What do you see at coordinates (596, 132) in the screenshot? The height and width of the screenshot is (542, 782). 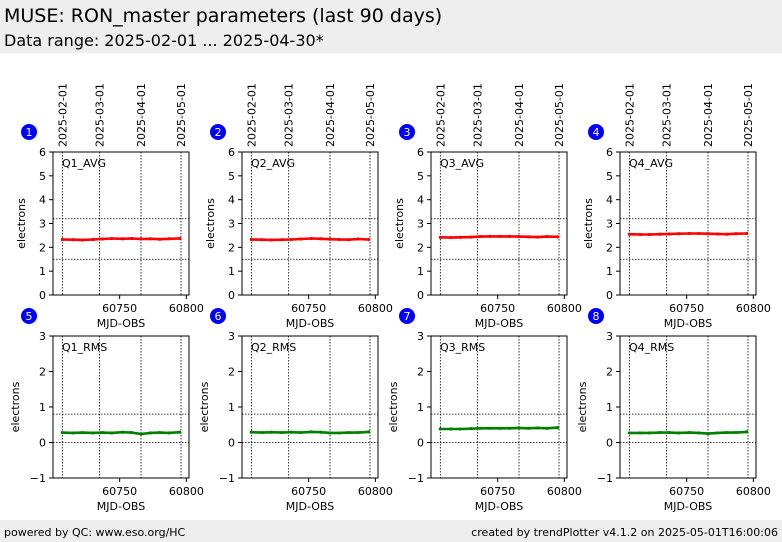 I see `panel-number-text: 4` at bounding box center [596, 132].